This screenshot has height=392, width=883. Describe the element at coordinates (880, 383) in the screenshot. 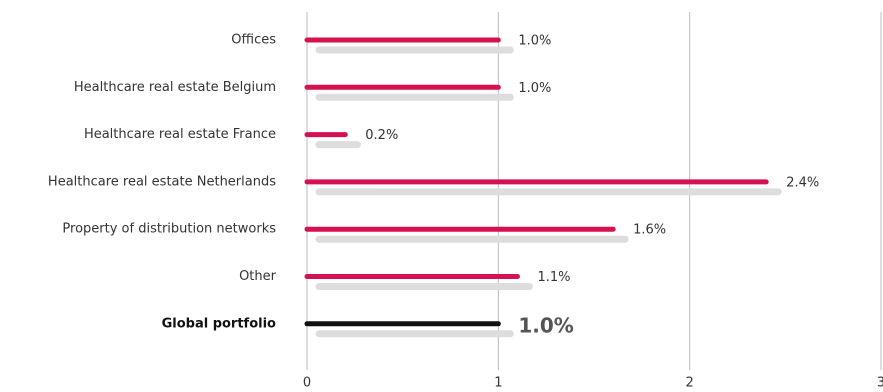

I see `x-tick-label: 3` at that location.